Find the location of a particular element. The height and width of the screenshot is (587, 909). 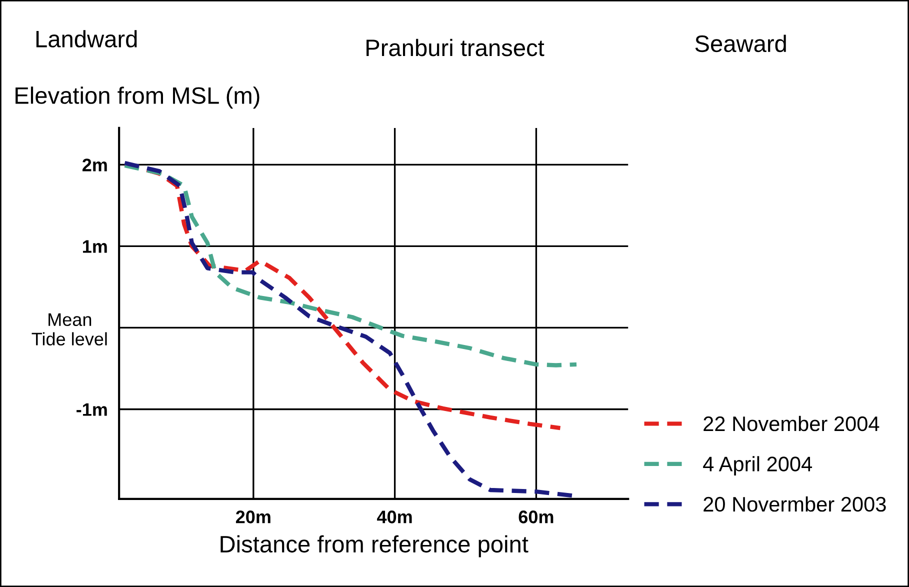

x-tick-label: 40m is located at coordinates (394, 517).